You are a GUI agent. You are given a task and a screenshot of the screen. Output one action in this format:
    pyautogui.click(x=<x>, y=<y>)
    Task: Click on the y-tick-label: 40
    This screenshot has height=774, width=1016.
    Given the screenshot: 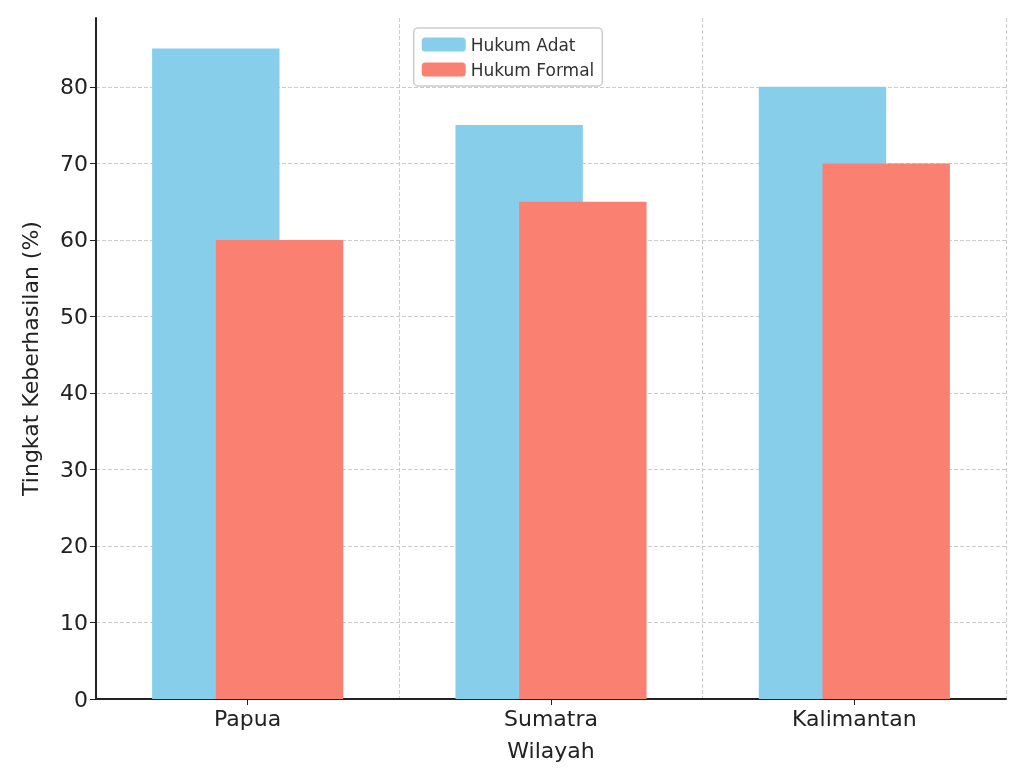 What is the action you would take?
    pyautogui.click(x=74, y=393)
    